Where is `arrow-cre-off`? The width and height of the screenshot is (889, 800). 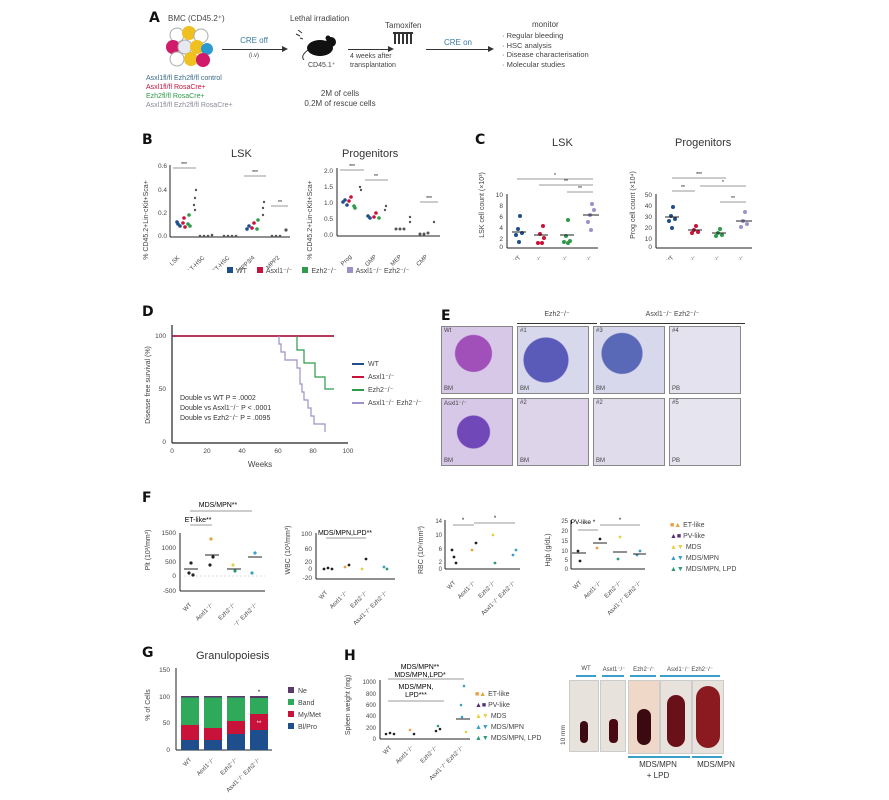 arrow-cre-off is located at coordinates (254, 49).